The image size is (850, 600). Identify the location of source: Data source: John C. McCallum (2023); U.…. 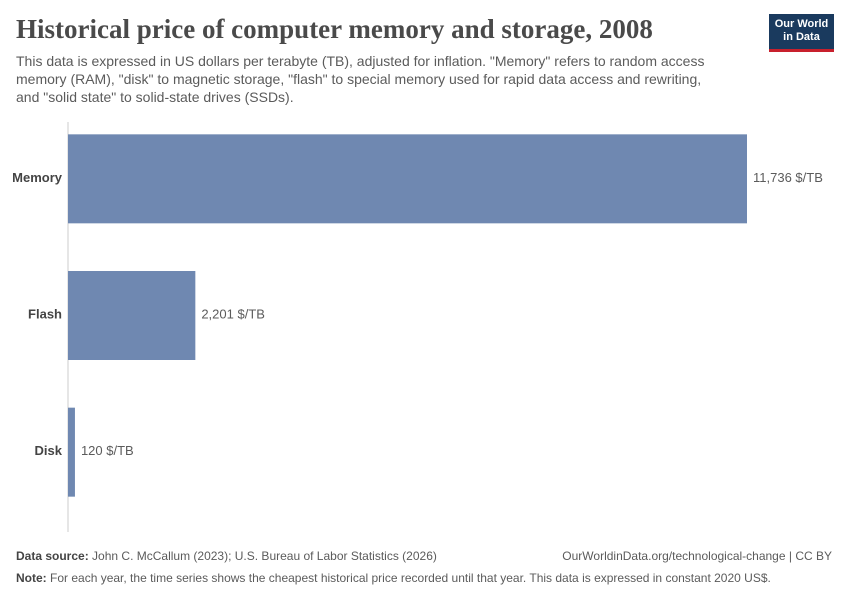
(226, 556).